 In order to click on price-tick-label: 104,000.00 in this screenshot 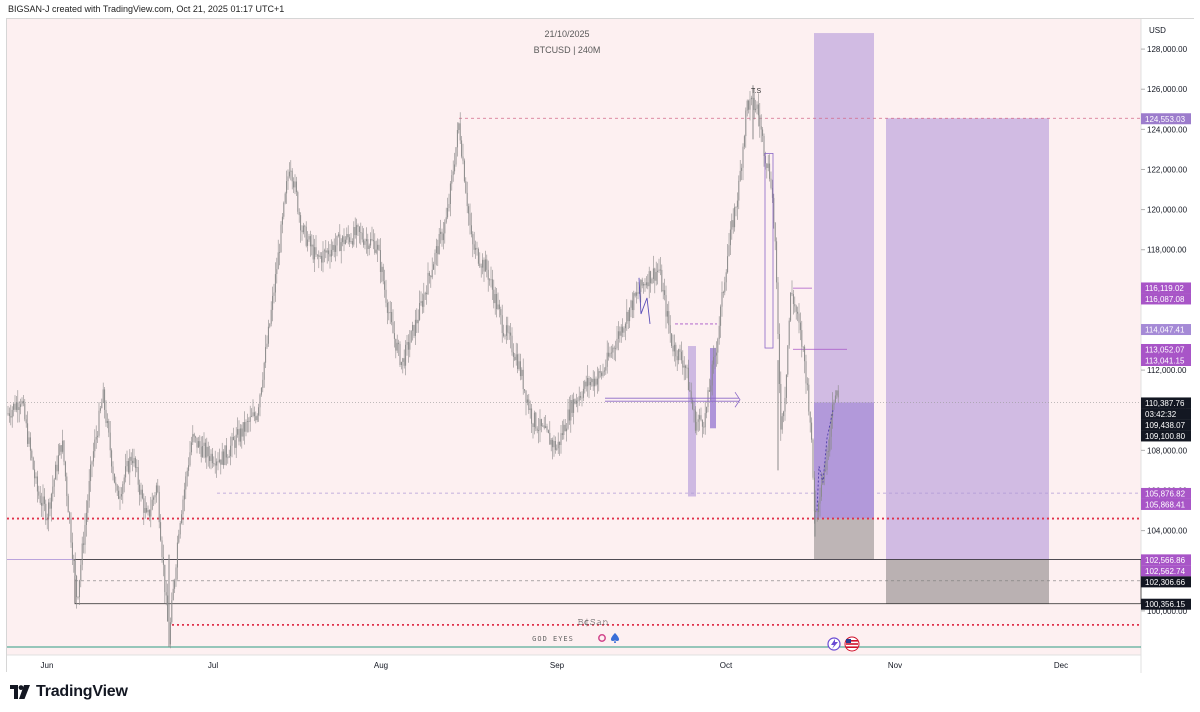, I will do `click(1167, 531)`.